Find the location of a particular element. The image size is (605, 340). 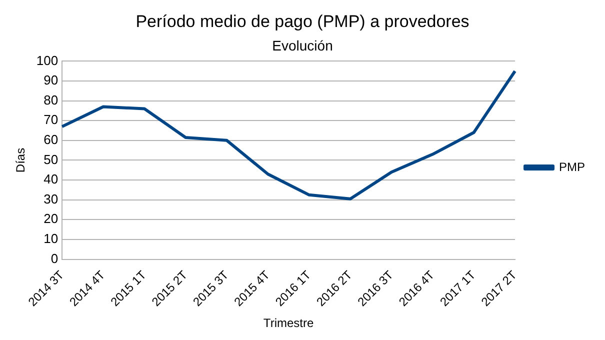

chart-title: Período medio de pago (PMP) a provedores is located at coordinates (303, 21).